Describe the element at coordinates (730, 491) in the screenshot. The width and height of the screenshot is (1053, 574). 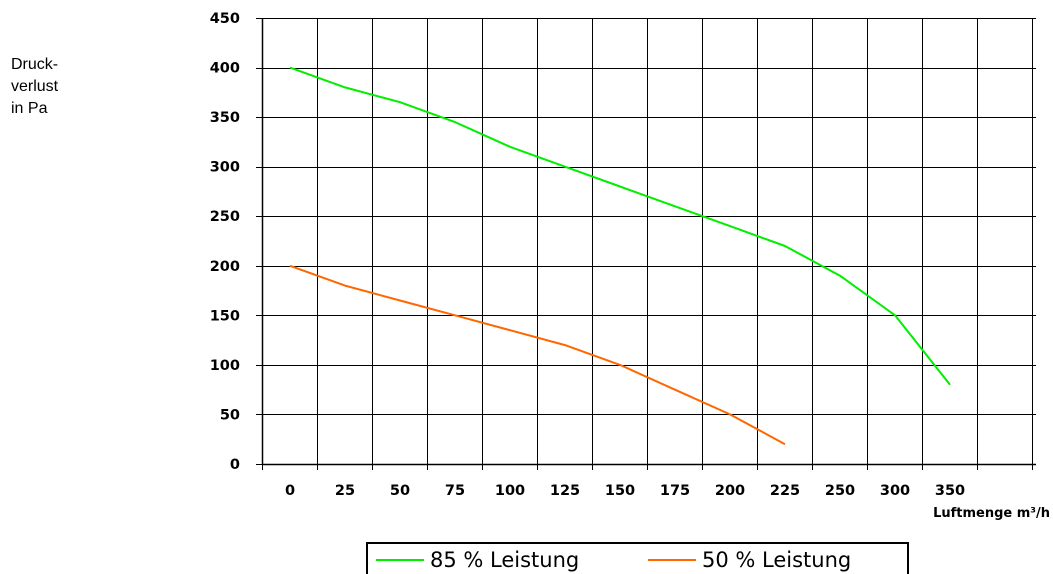
I see `x-tick-label: 200` at that location.